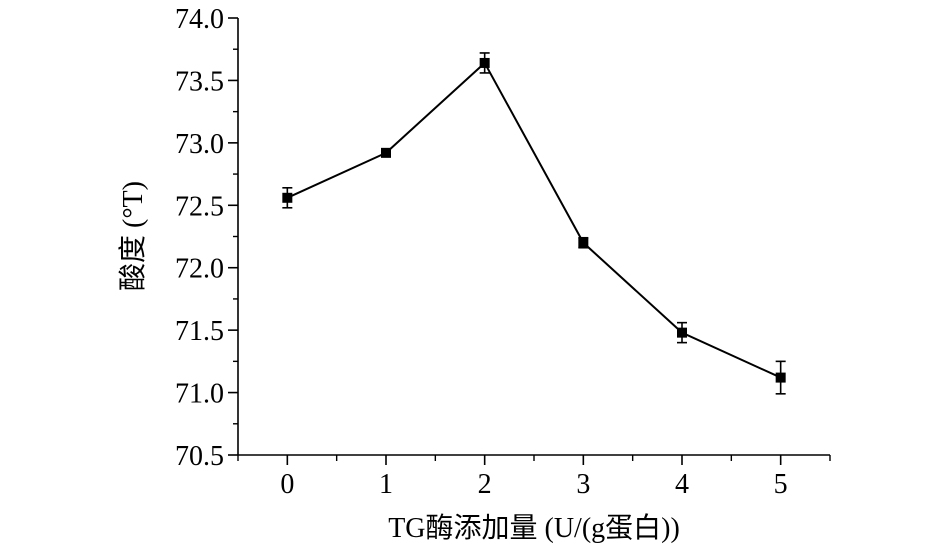  What do you see at coordinates (534, 477) in the screenshot?
I see `x-axis-ticks: 0 1 2 3 4 5` at bounding box center [534, 477].